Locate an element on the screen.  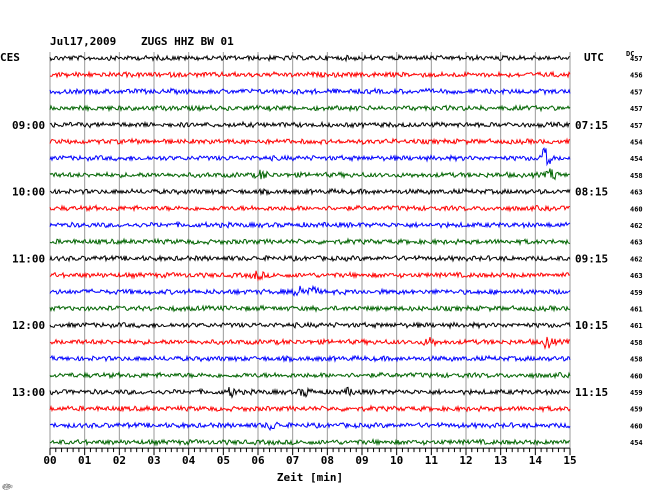
right-hour-label: 07:15 is located at coordinates (591, 125).